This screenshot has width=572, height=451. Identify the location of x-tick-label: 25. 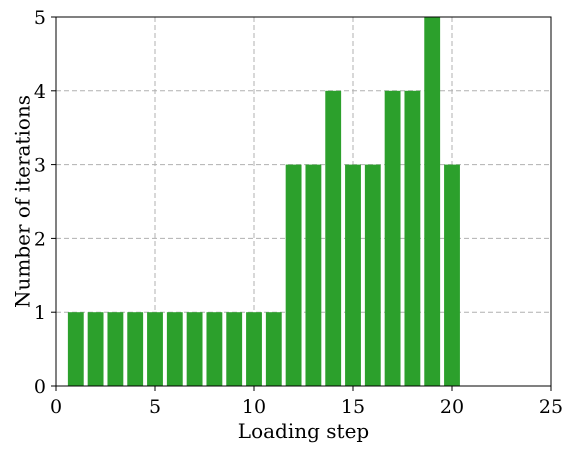
(551, 407).